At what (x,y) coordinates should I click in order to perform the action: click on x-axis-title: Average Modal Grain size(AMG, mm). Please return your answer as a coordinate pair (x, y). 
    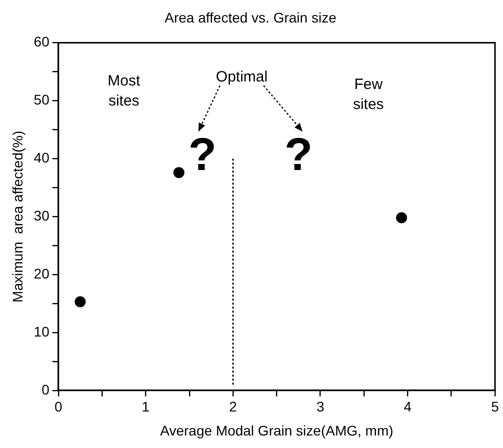
    Looking at the image, I should click on (277, 430).